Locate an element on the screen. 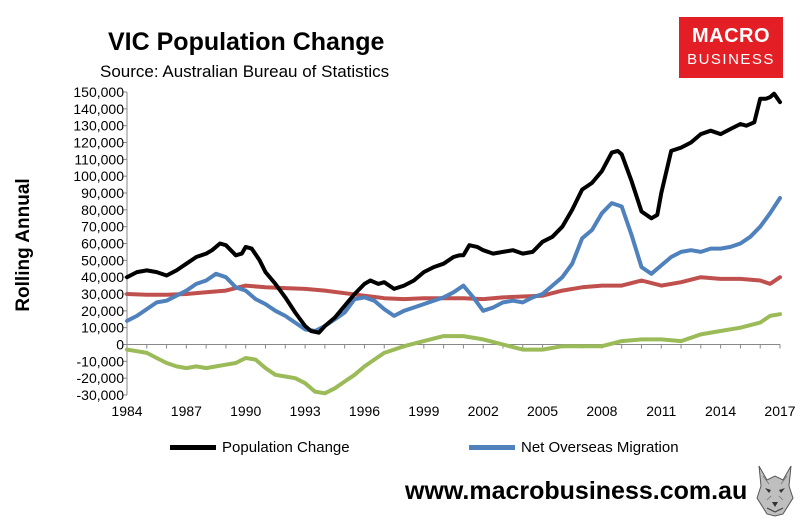 The image size is (807, 524). y-tick-label: 130,000 is located at coordinates (98, 126).